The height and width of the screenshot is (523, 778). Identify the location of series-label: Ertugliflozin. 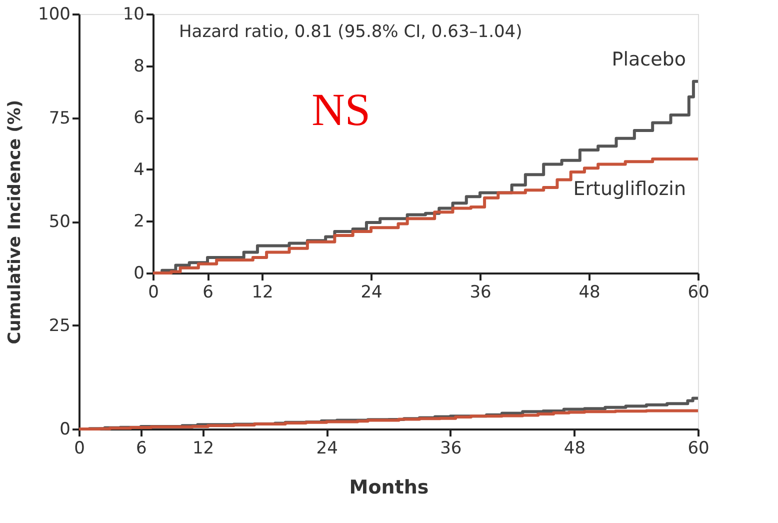
(629, 189).